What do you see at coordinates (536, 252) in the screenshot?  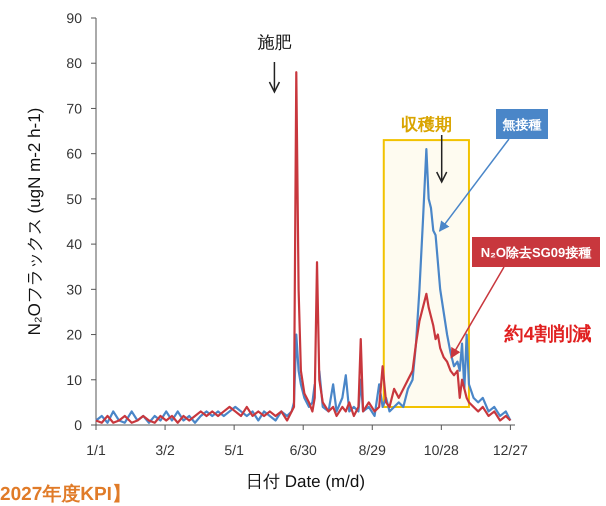 I see `text: N₂O除去SG09接種` at bounding box center [536, 252].